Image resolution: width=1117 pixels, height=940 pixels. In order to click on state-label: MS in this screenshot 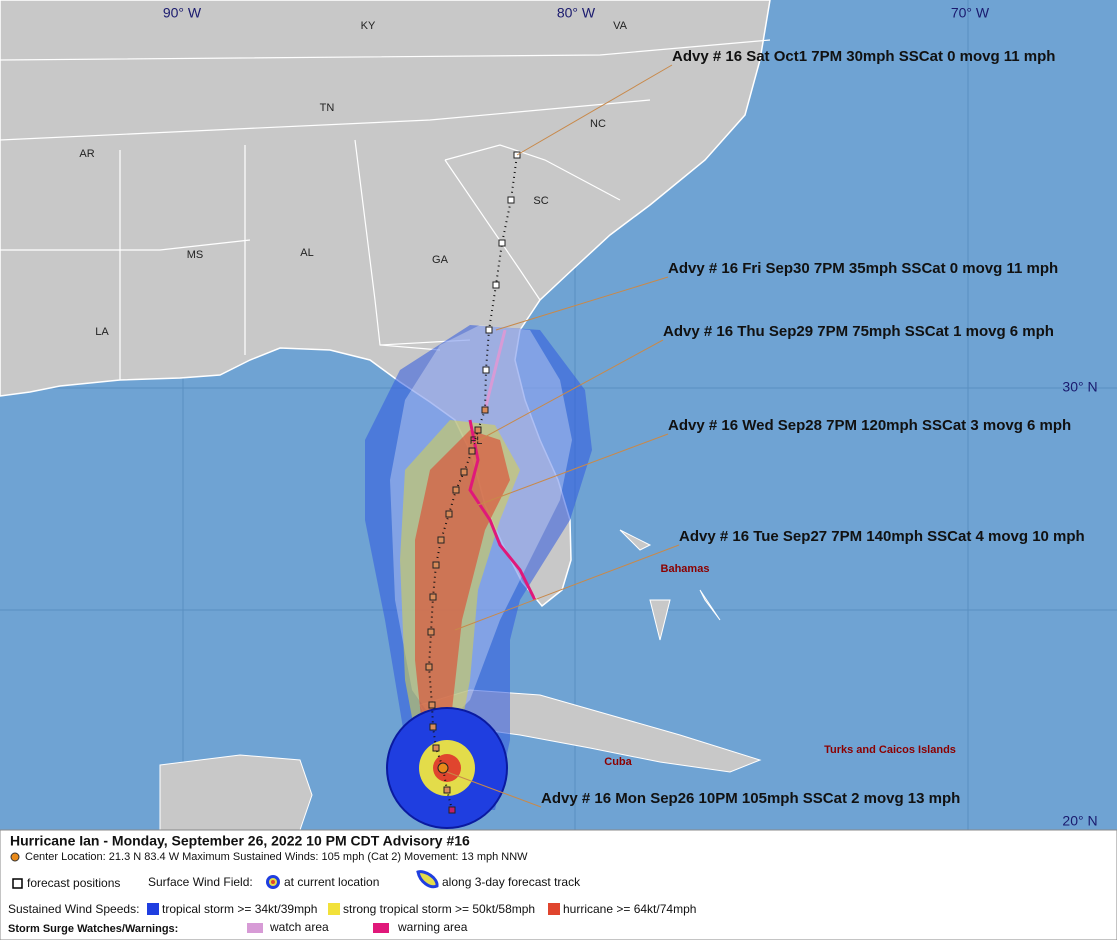, I will do `click(195, 255)`.